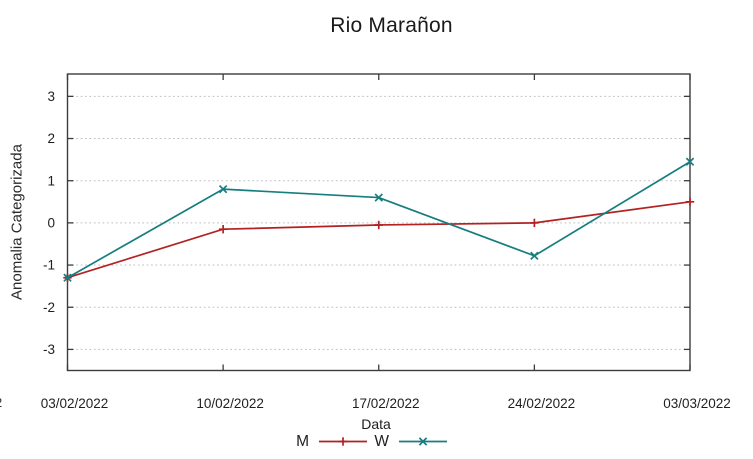  What do you see at coordinates (51, 222) in the screenshot?
I see `y-tick-label: 0` at bounding box center [51, 222].